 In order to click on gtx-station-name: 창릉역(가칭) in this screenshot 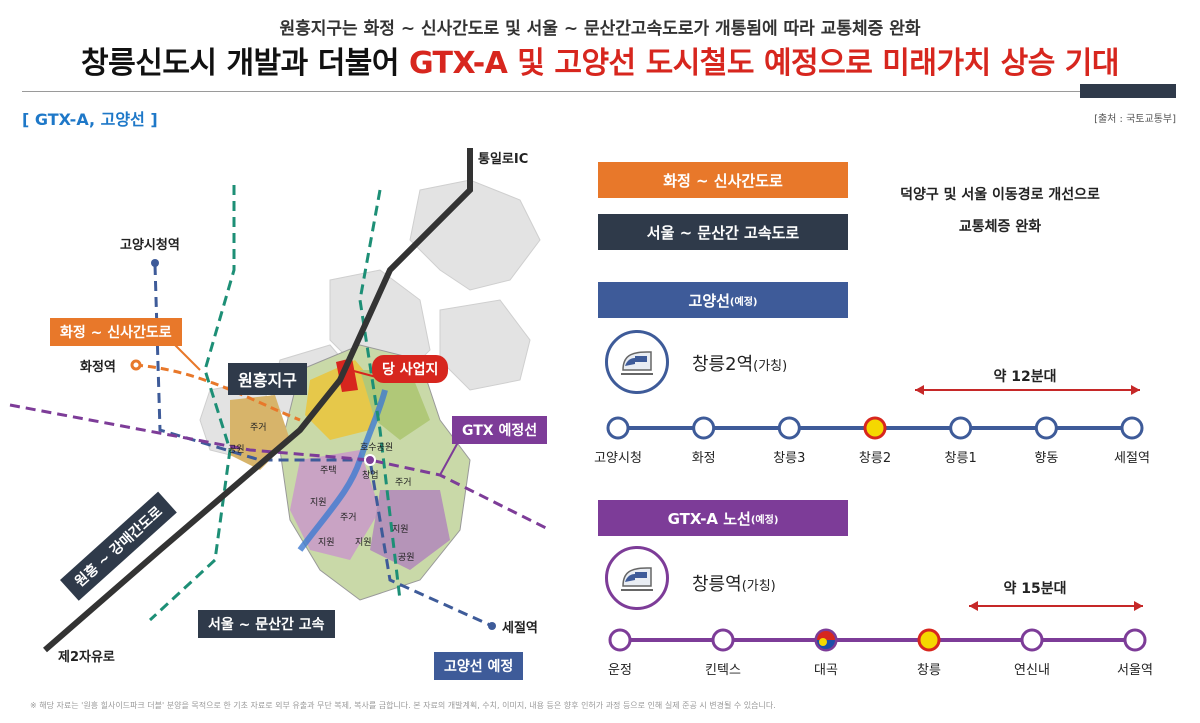, I will do `click(734, 583)`.